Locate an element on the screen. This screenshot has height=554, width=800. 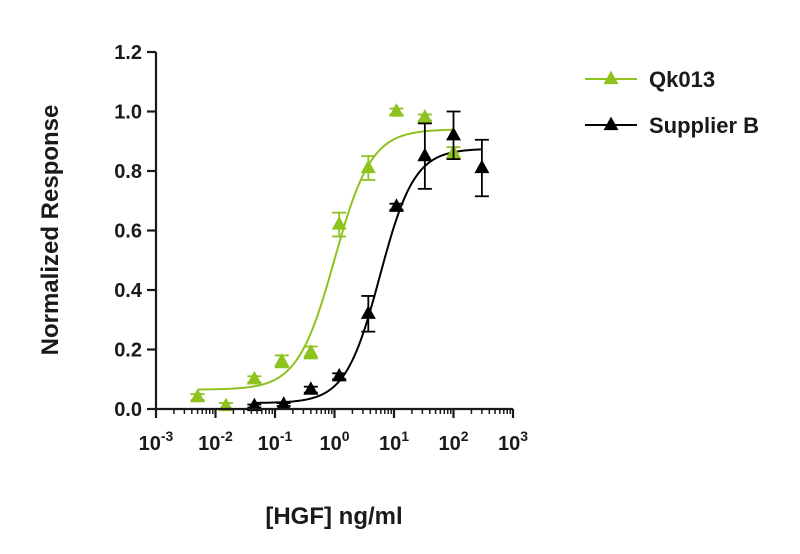
x-tick-label: 10² is located at coordinates (453, 441).